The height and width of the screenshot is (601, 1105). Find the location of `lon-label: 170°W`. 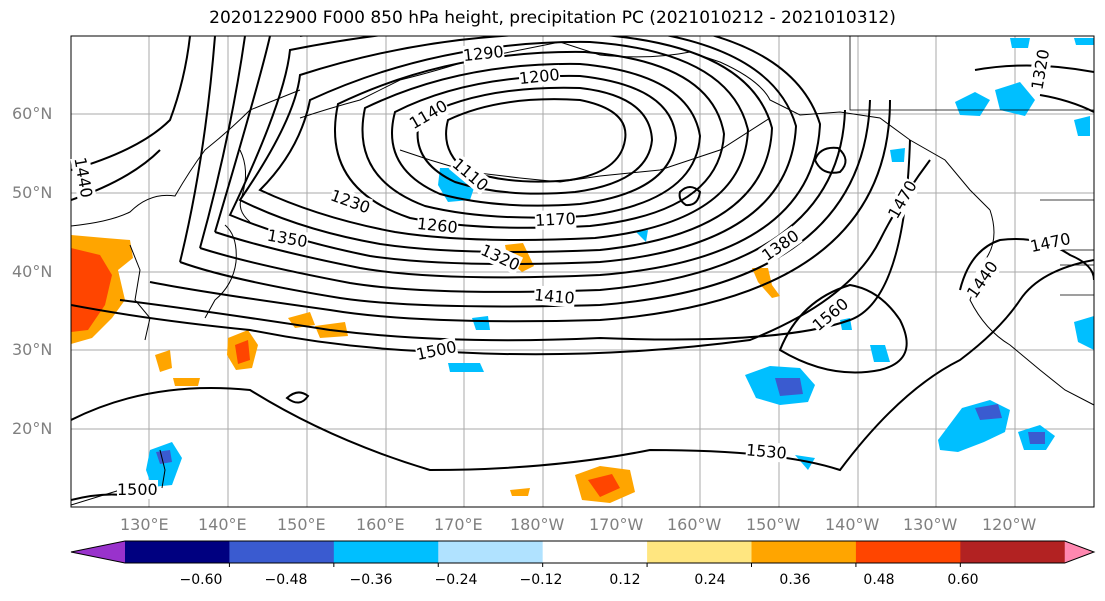

lon-label: 170°W is located at coordinates (616, 524).